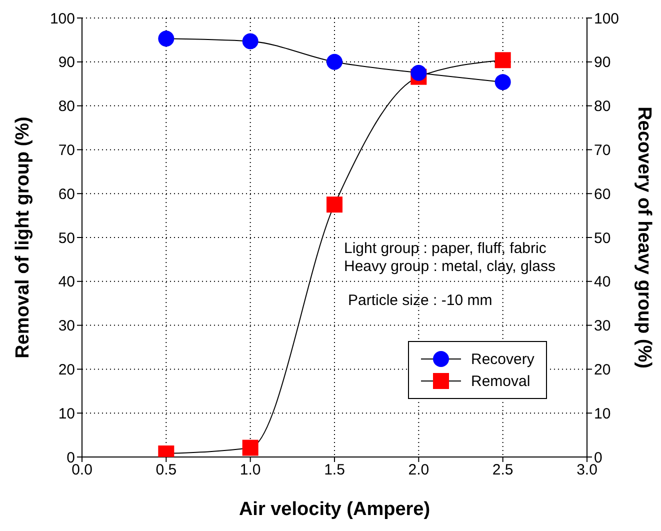 This screenshot has width=661, height=531. Describe the element at coordinates (587, 470) in the screenshot. I see `x-tick-label: 3.0` at that location.